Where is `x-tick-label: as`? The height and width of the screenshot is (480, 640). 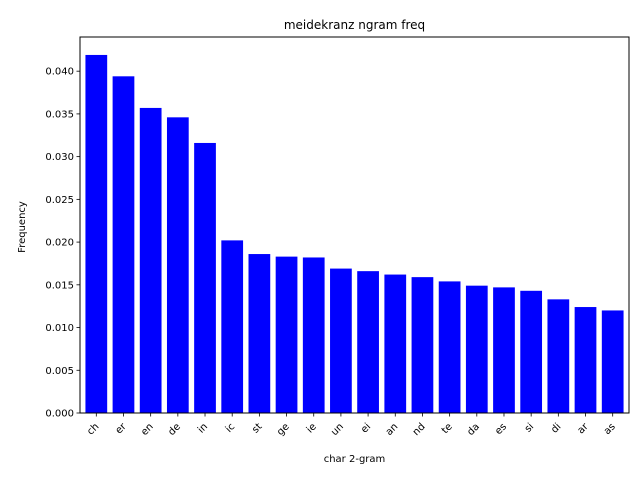 x-tick-label: as is located at coordinates (610, 429).